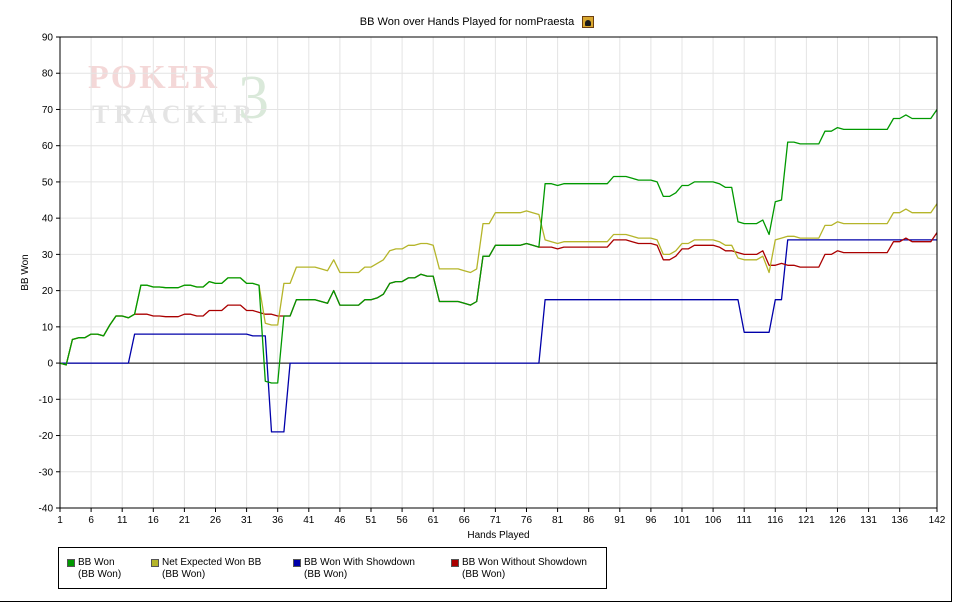  What do you see at coordinates (775, 520) in the screenshot?
I see `x-tick-label: 116` at bounding box center [775, 520].